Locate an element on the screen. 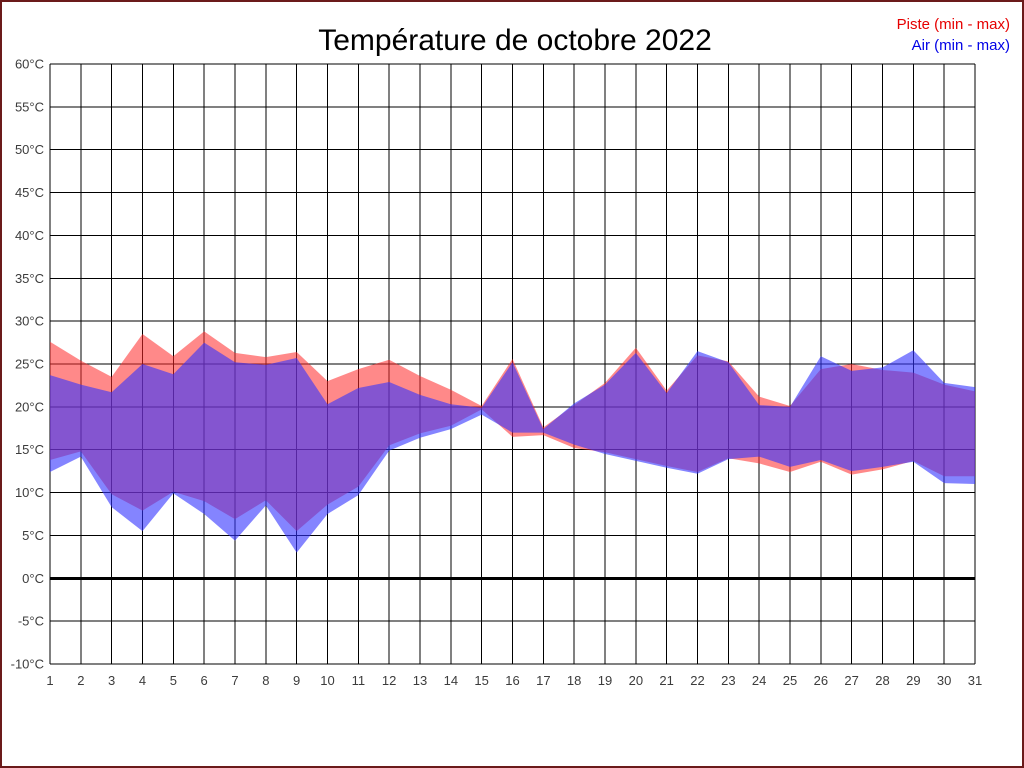 Image resolution: width=1024 pixels, height=768 pixels. y-tick-label: 0°C is located at coordinates (33, 578).